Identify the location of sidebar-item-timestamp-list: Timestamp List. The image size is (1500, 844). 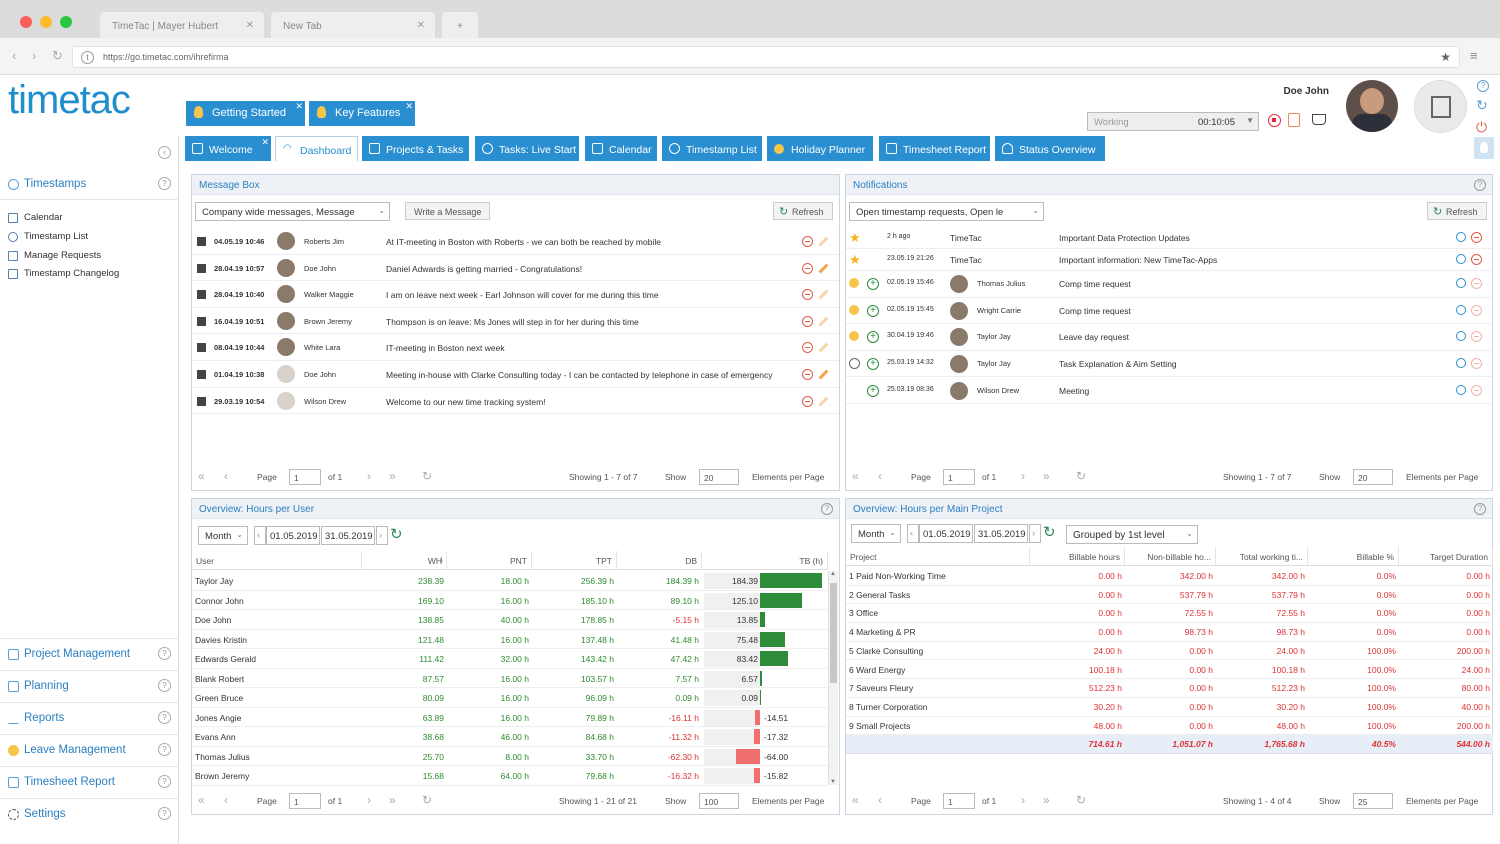
(48, 236).